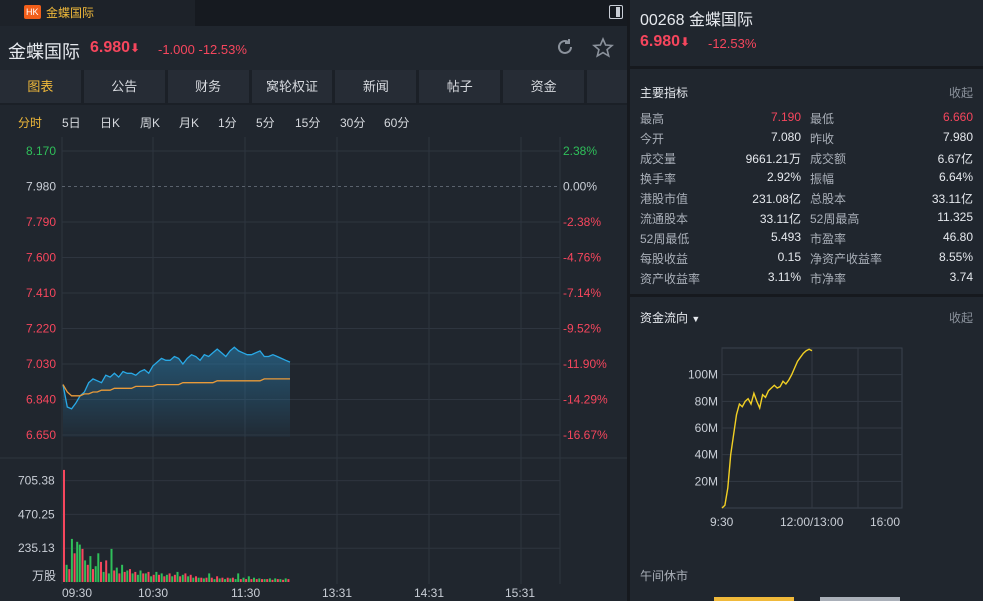 The width and height of the screenshot is (983, 601). Describe the element at coordinates (189, 123) in the screenshot. I see `period-monthly: 月K` at that location.